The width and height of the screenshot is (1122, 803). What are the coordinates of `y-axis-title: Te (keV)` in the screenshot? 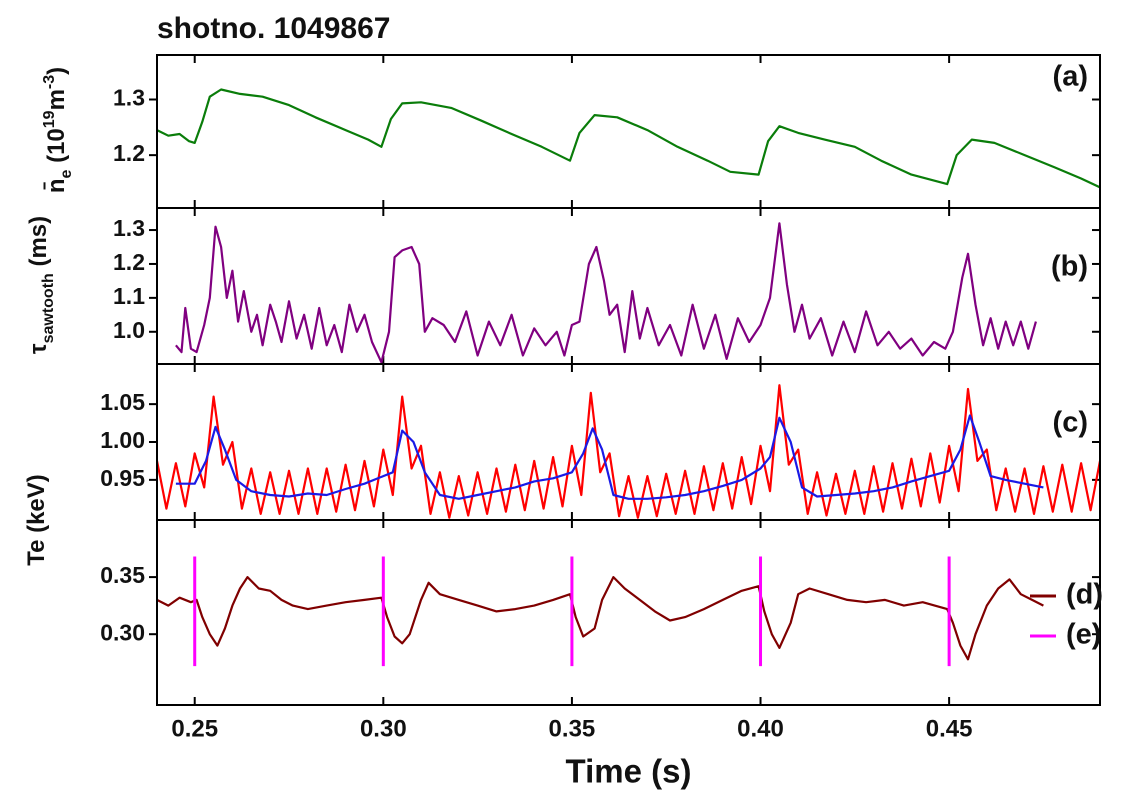 It's located at (36, 520).